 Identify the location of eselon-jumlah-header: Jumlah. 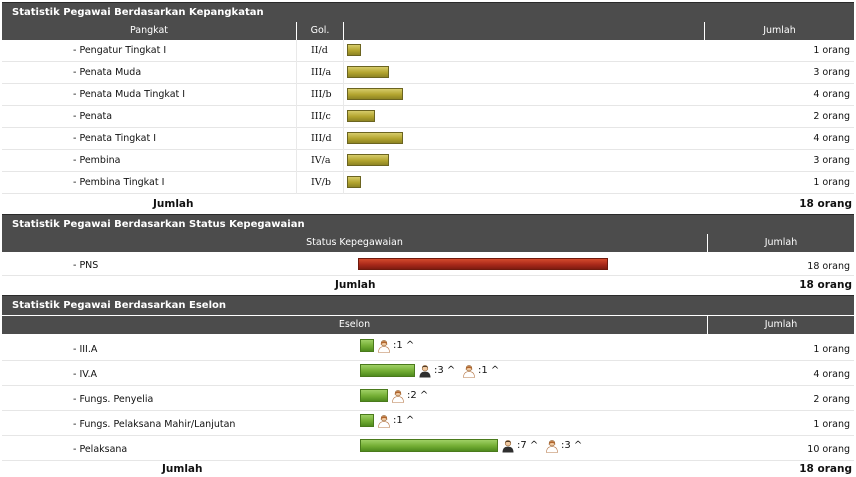
(781, 325).